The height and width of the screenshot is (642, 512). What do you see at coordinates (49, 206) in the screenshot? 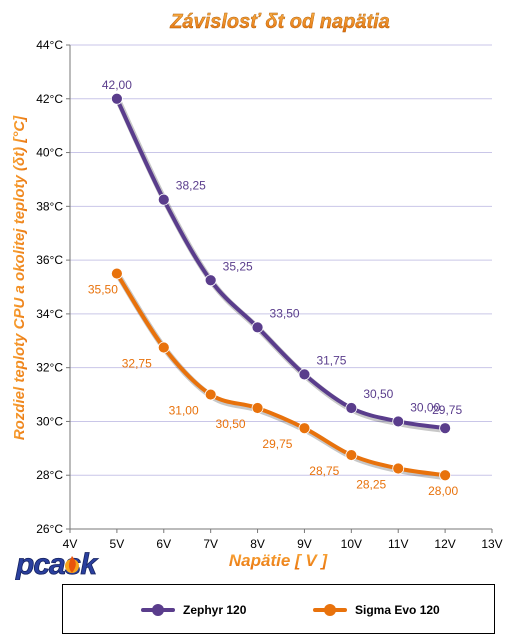
I see `y-tick-label: 38°C` at bounding box center [49, 206].